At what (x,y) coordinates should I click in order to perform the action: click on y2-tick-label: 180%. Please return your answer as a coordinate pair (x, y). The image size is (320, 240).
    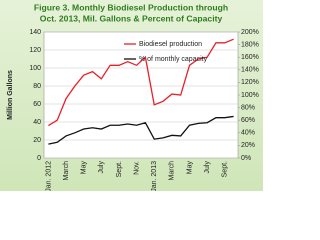
    Looking at the image, I should click on (250, 44).